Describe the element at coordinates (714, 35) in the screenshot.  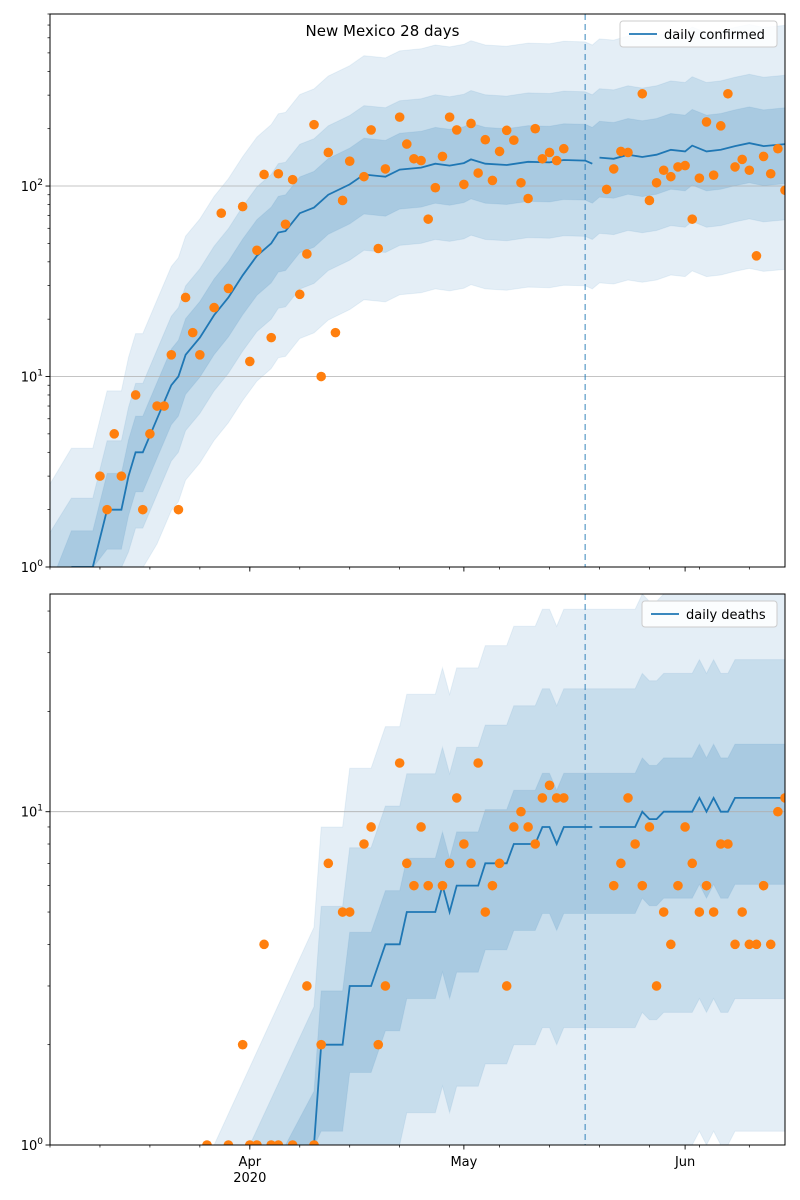
I see `confirmed-legend-label: daily confirmed` at that location.